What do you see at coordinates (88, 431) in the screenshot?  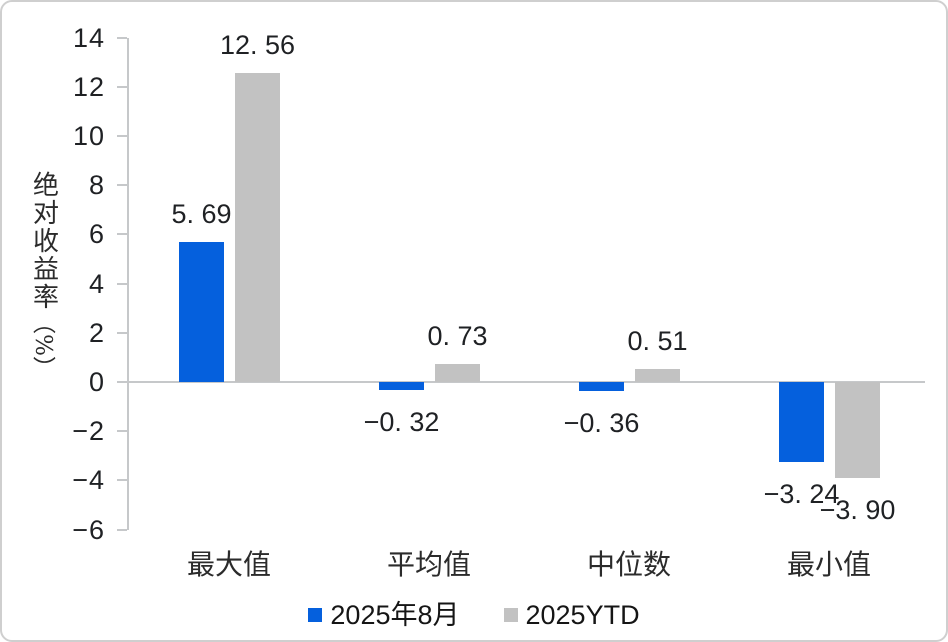 I see `y-tick-label: −2` at bounding box center [88, 431].